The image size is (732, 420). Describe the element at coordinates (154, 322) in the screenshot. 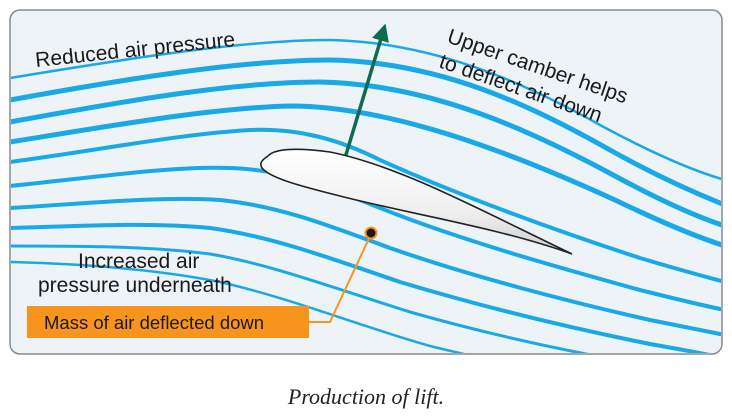

I see `mass-deflected-label: Mass of air deflected down` at that location.